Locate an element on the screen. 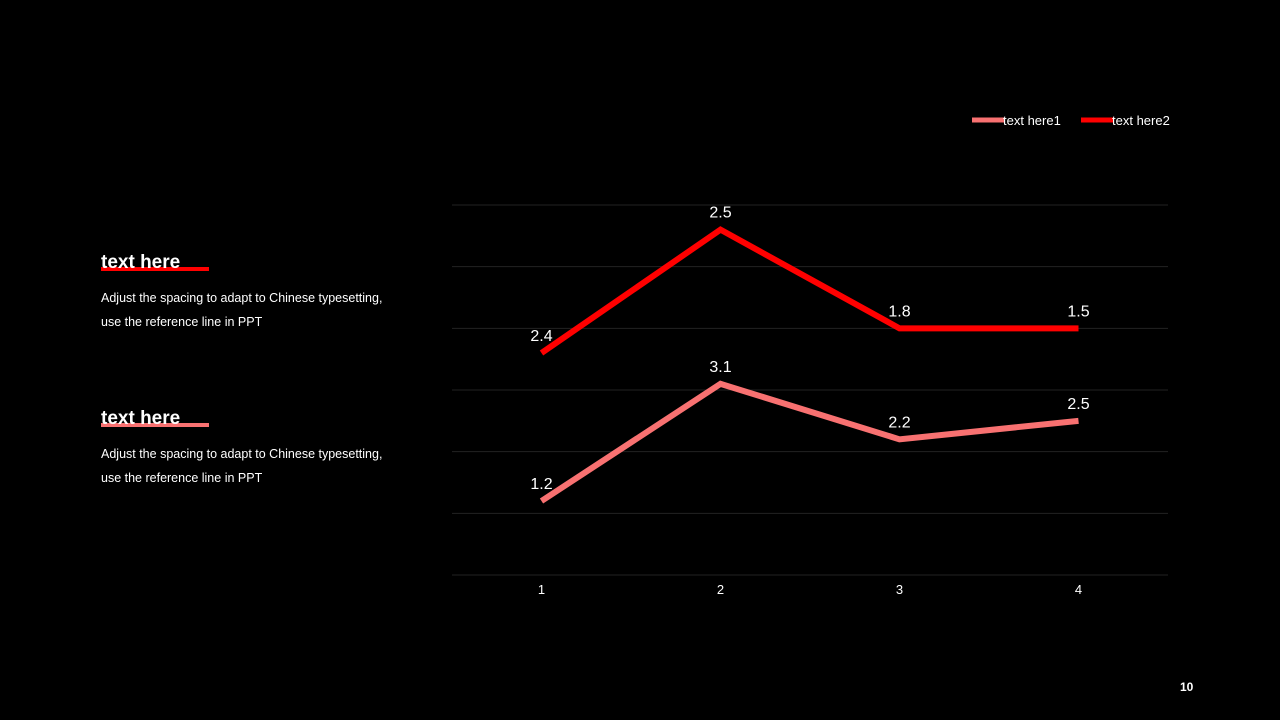 Image resolution: width=1280 pixels, height=720 pixels. legend-item: text here2 is located at coordinates (1125, 120).